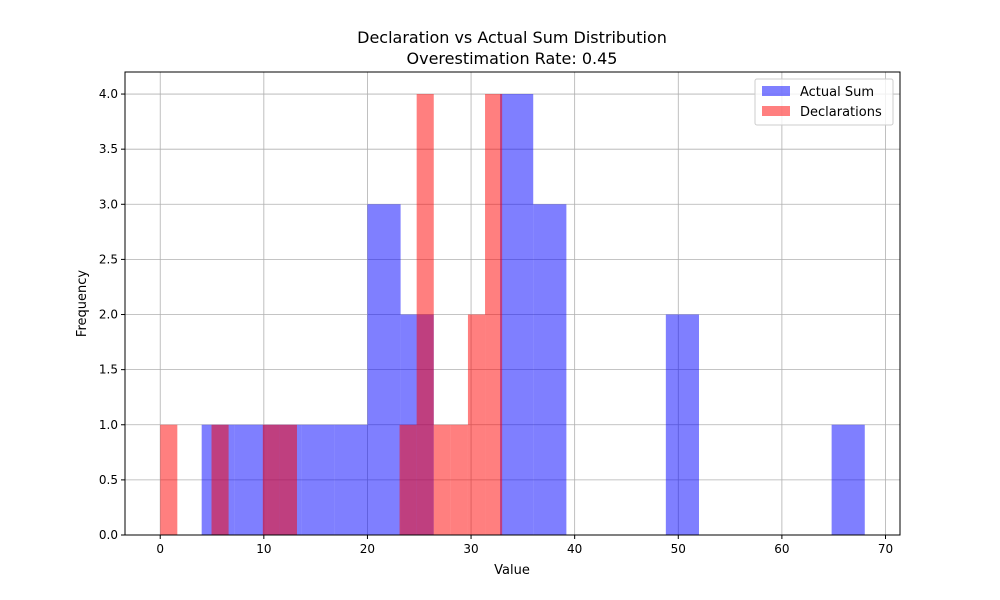 The width and height of the screenshot is (1000, 600). Describe the element at coordinates (574, 549) in the screenshot. I see `x-tick-label: 40` at that location.